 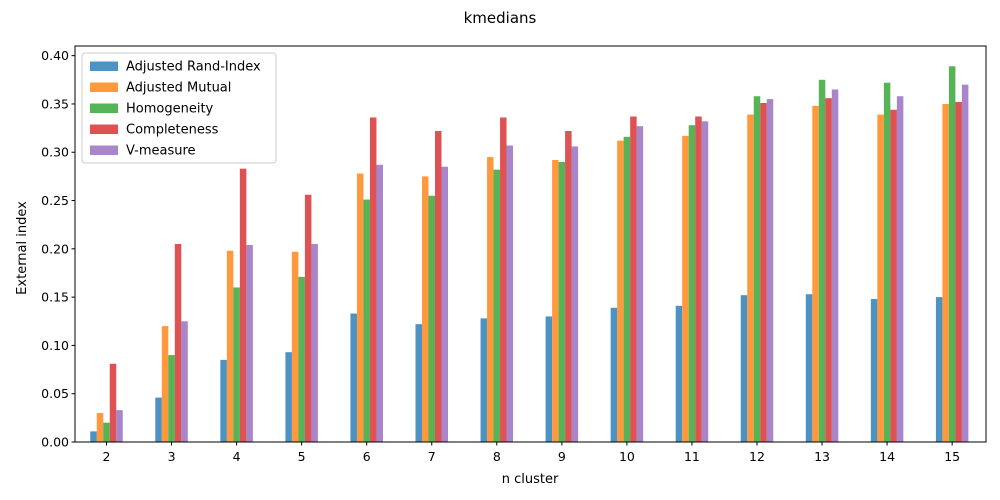 I want to click on y-tick-label: 0.30, so click(x=55, y=152).